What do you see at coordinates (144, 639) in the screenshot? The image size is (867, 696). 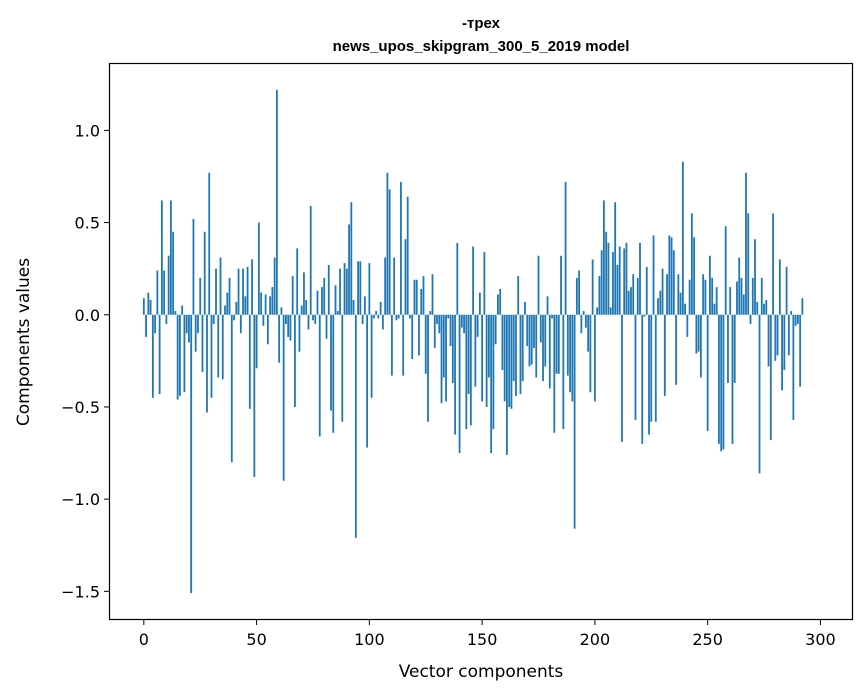 I see `x-tick-label: 0` at bounding box center [144, 639].